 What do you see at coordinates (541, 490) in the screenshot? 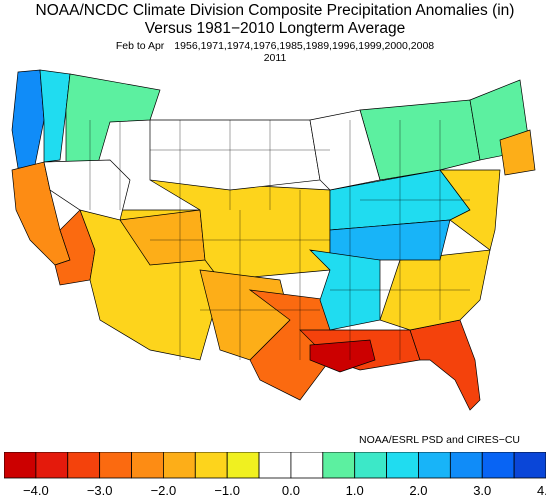
I see `colorbar-tick-label: 4.0` at bounding box center [541, 490].